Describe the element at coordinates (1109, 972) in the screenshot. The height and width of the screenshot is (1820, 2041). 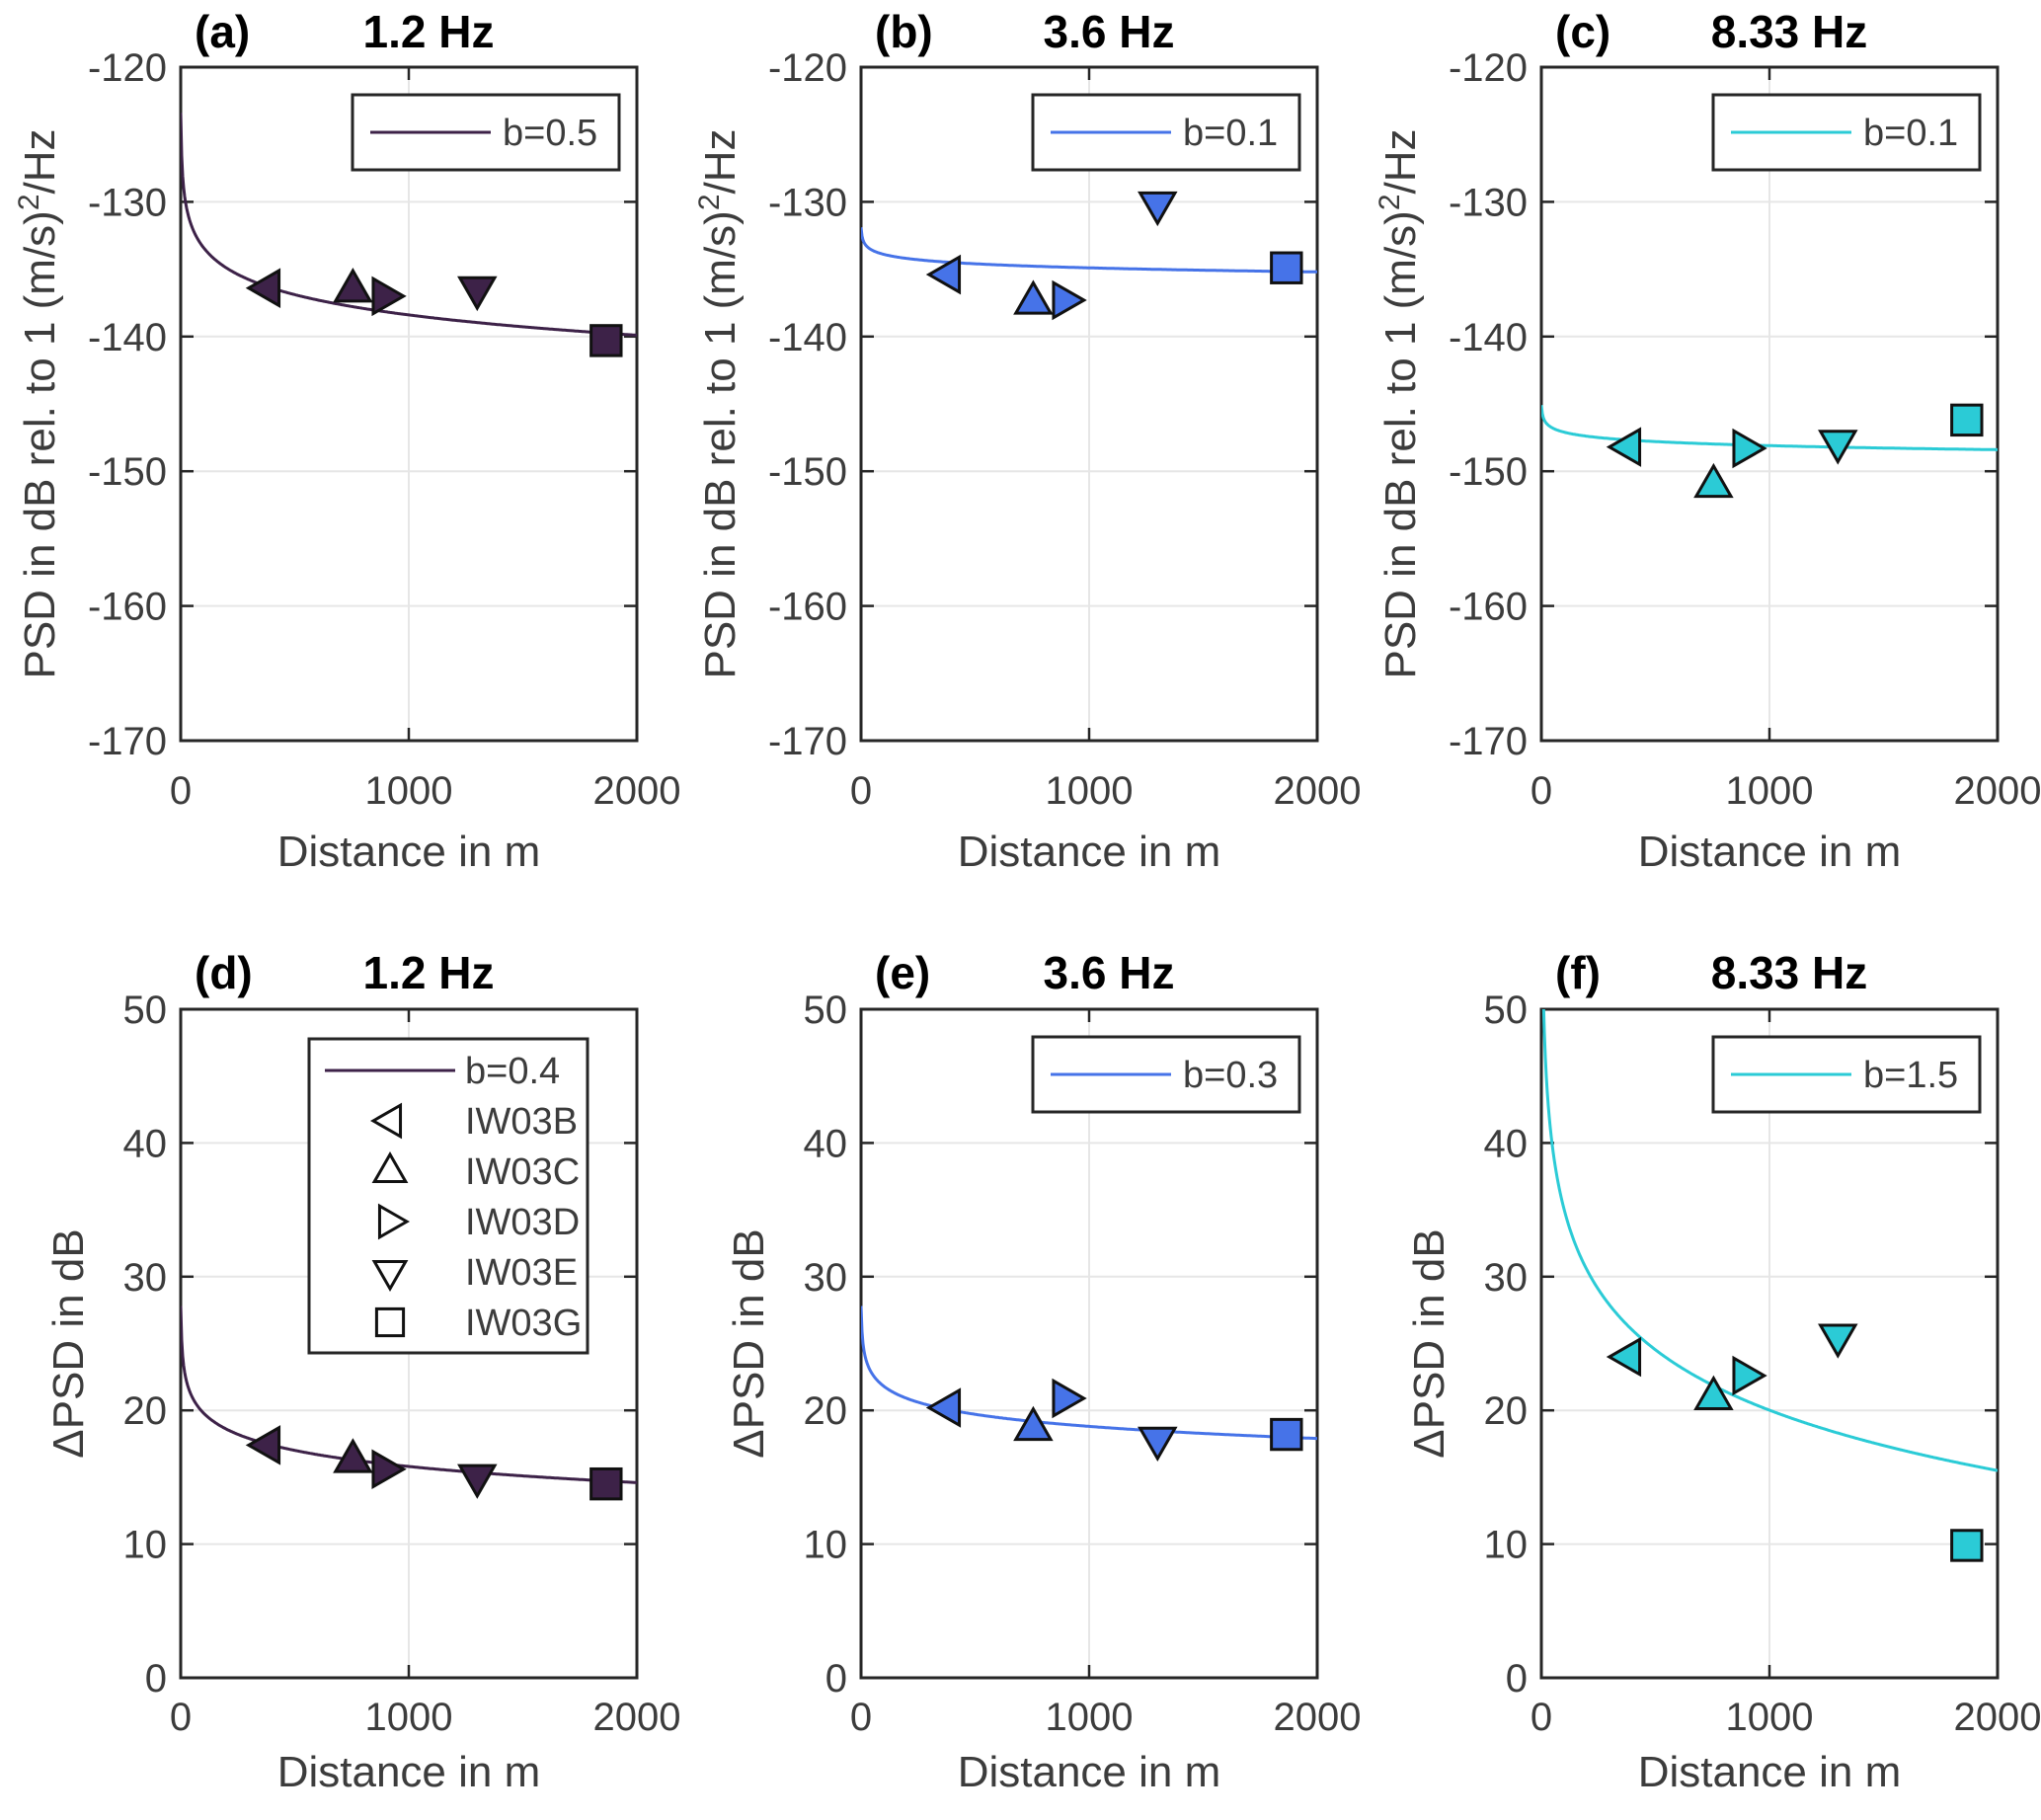
I see `panel-title: 3.6 Hz` at that location.